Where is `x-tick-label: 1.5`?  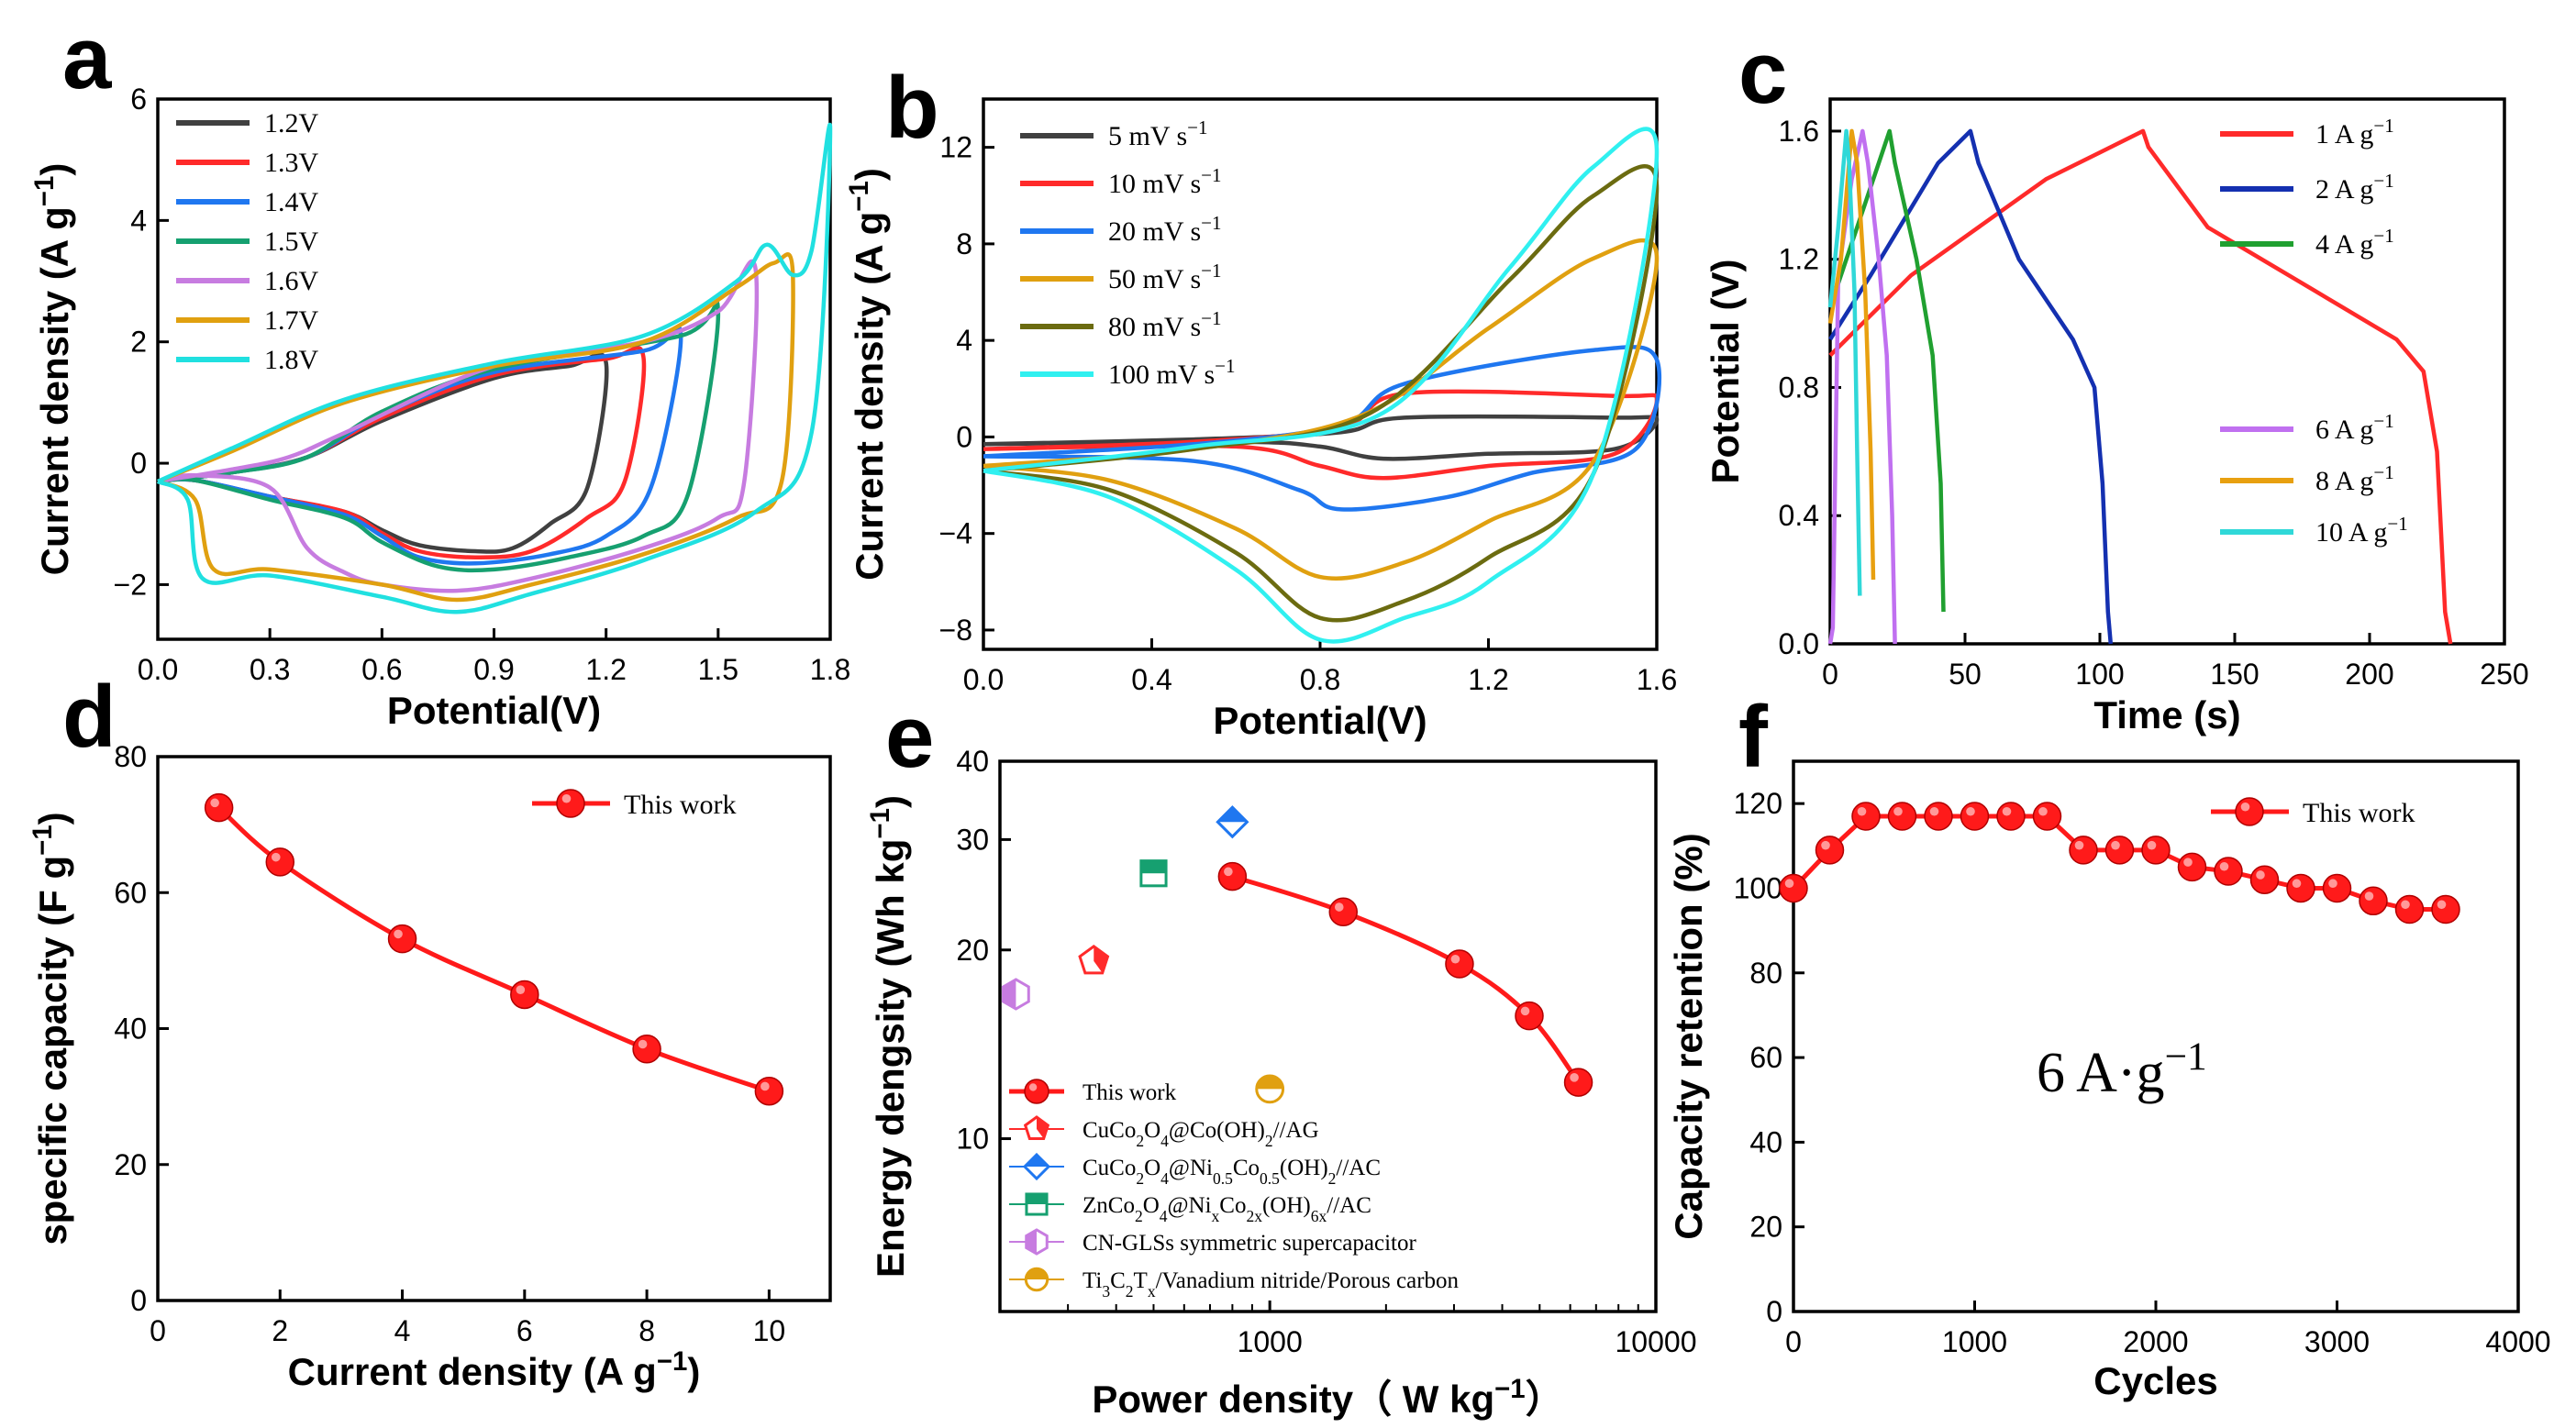
x-tick-label: 1.5 is located at coordinates (718, 669).